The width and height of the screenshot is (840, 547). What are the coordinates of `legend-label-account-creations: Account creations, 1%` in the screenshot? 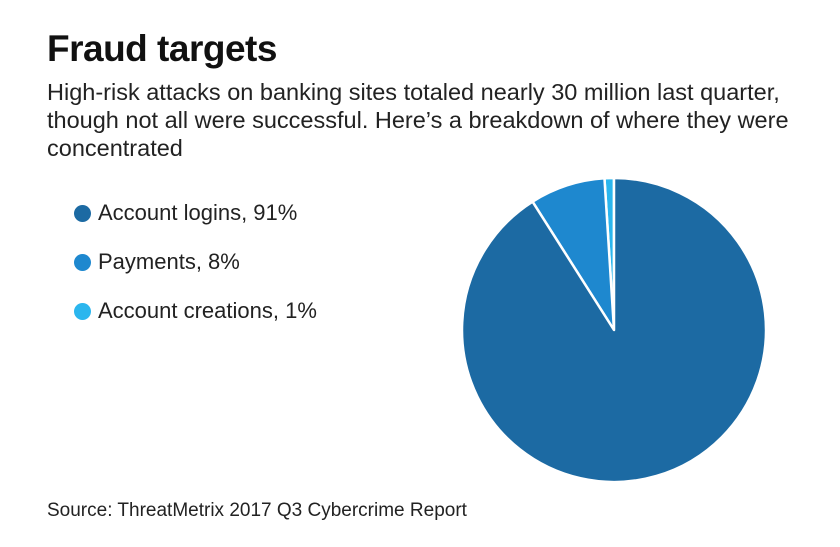 It's located at (207, 310).